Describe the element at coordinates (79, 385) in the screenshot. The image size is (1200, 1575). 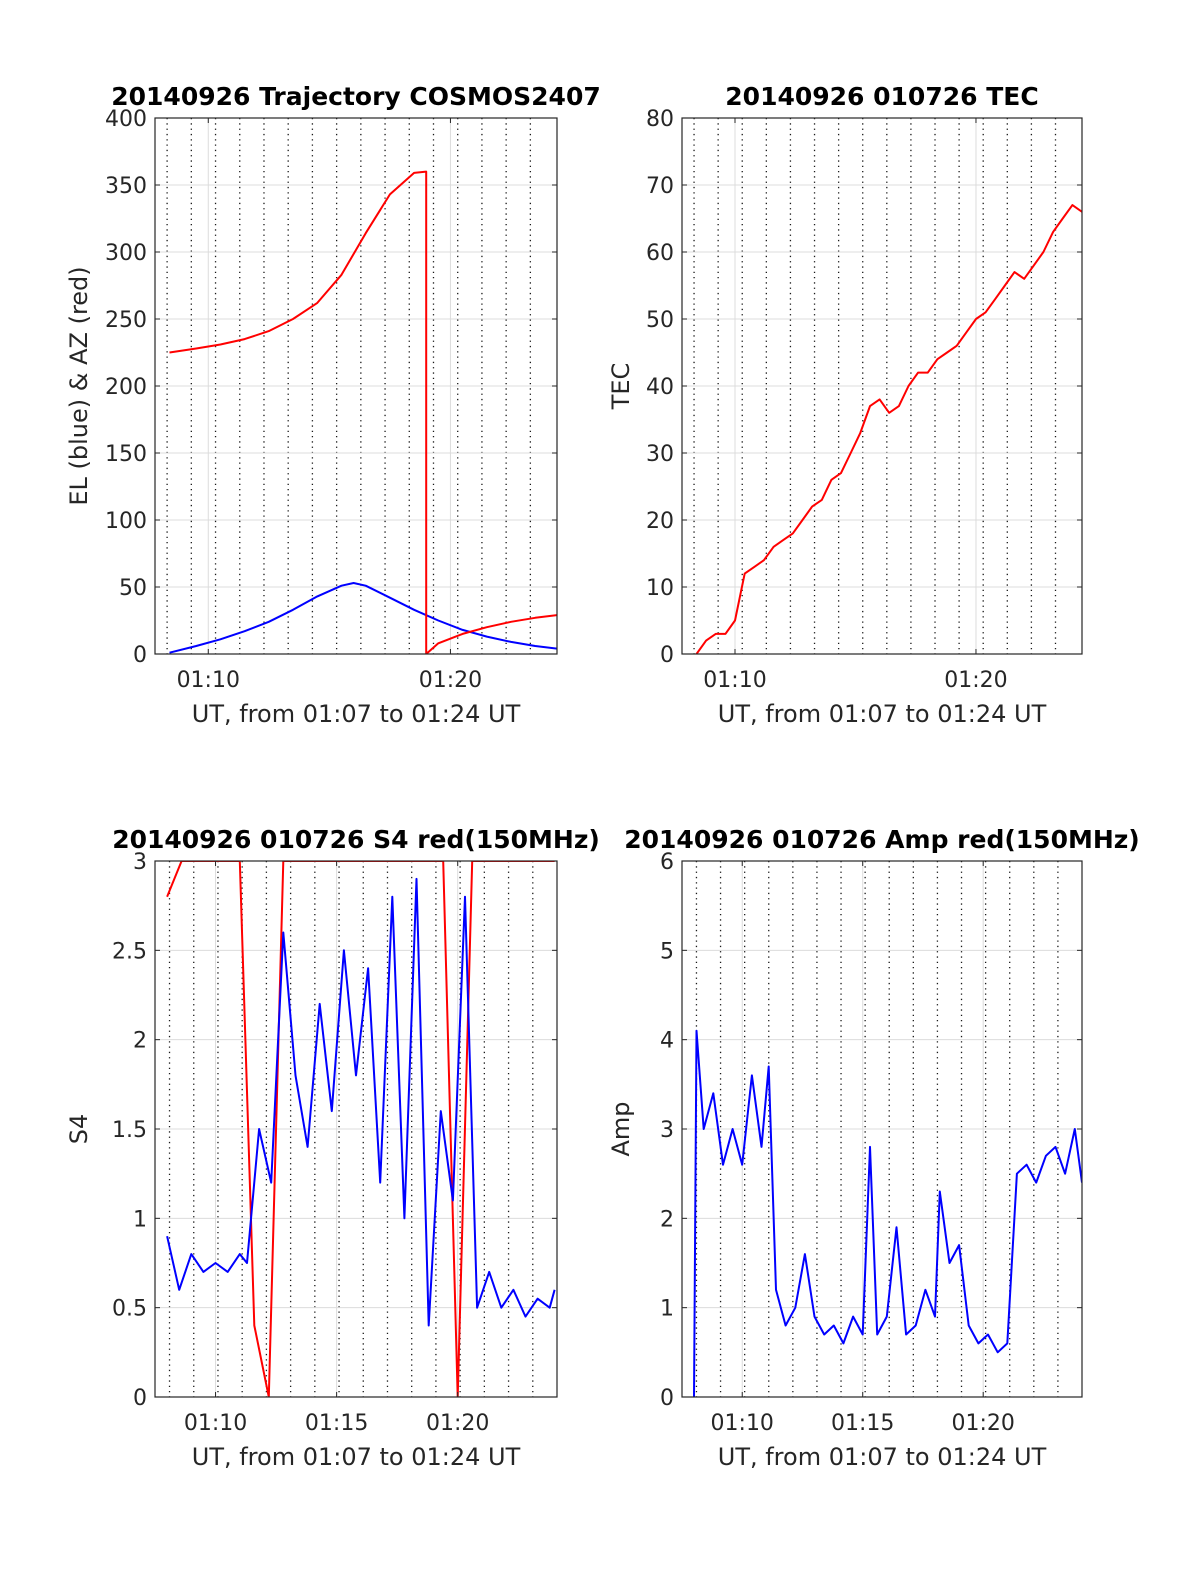
I see `y-axis-label: EL (blue) & AZ (red)` at that location.